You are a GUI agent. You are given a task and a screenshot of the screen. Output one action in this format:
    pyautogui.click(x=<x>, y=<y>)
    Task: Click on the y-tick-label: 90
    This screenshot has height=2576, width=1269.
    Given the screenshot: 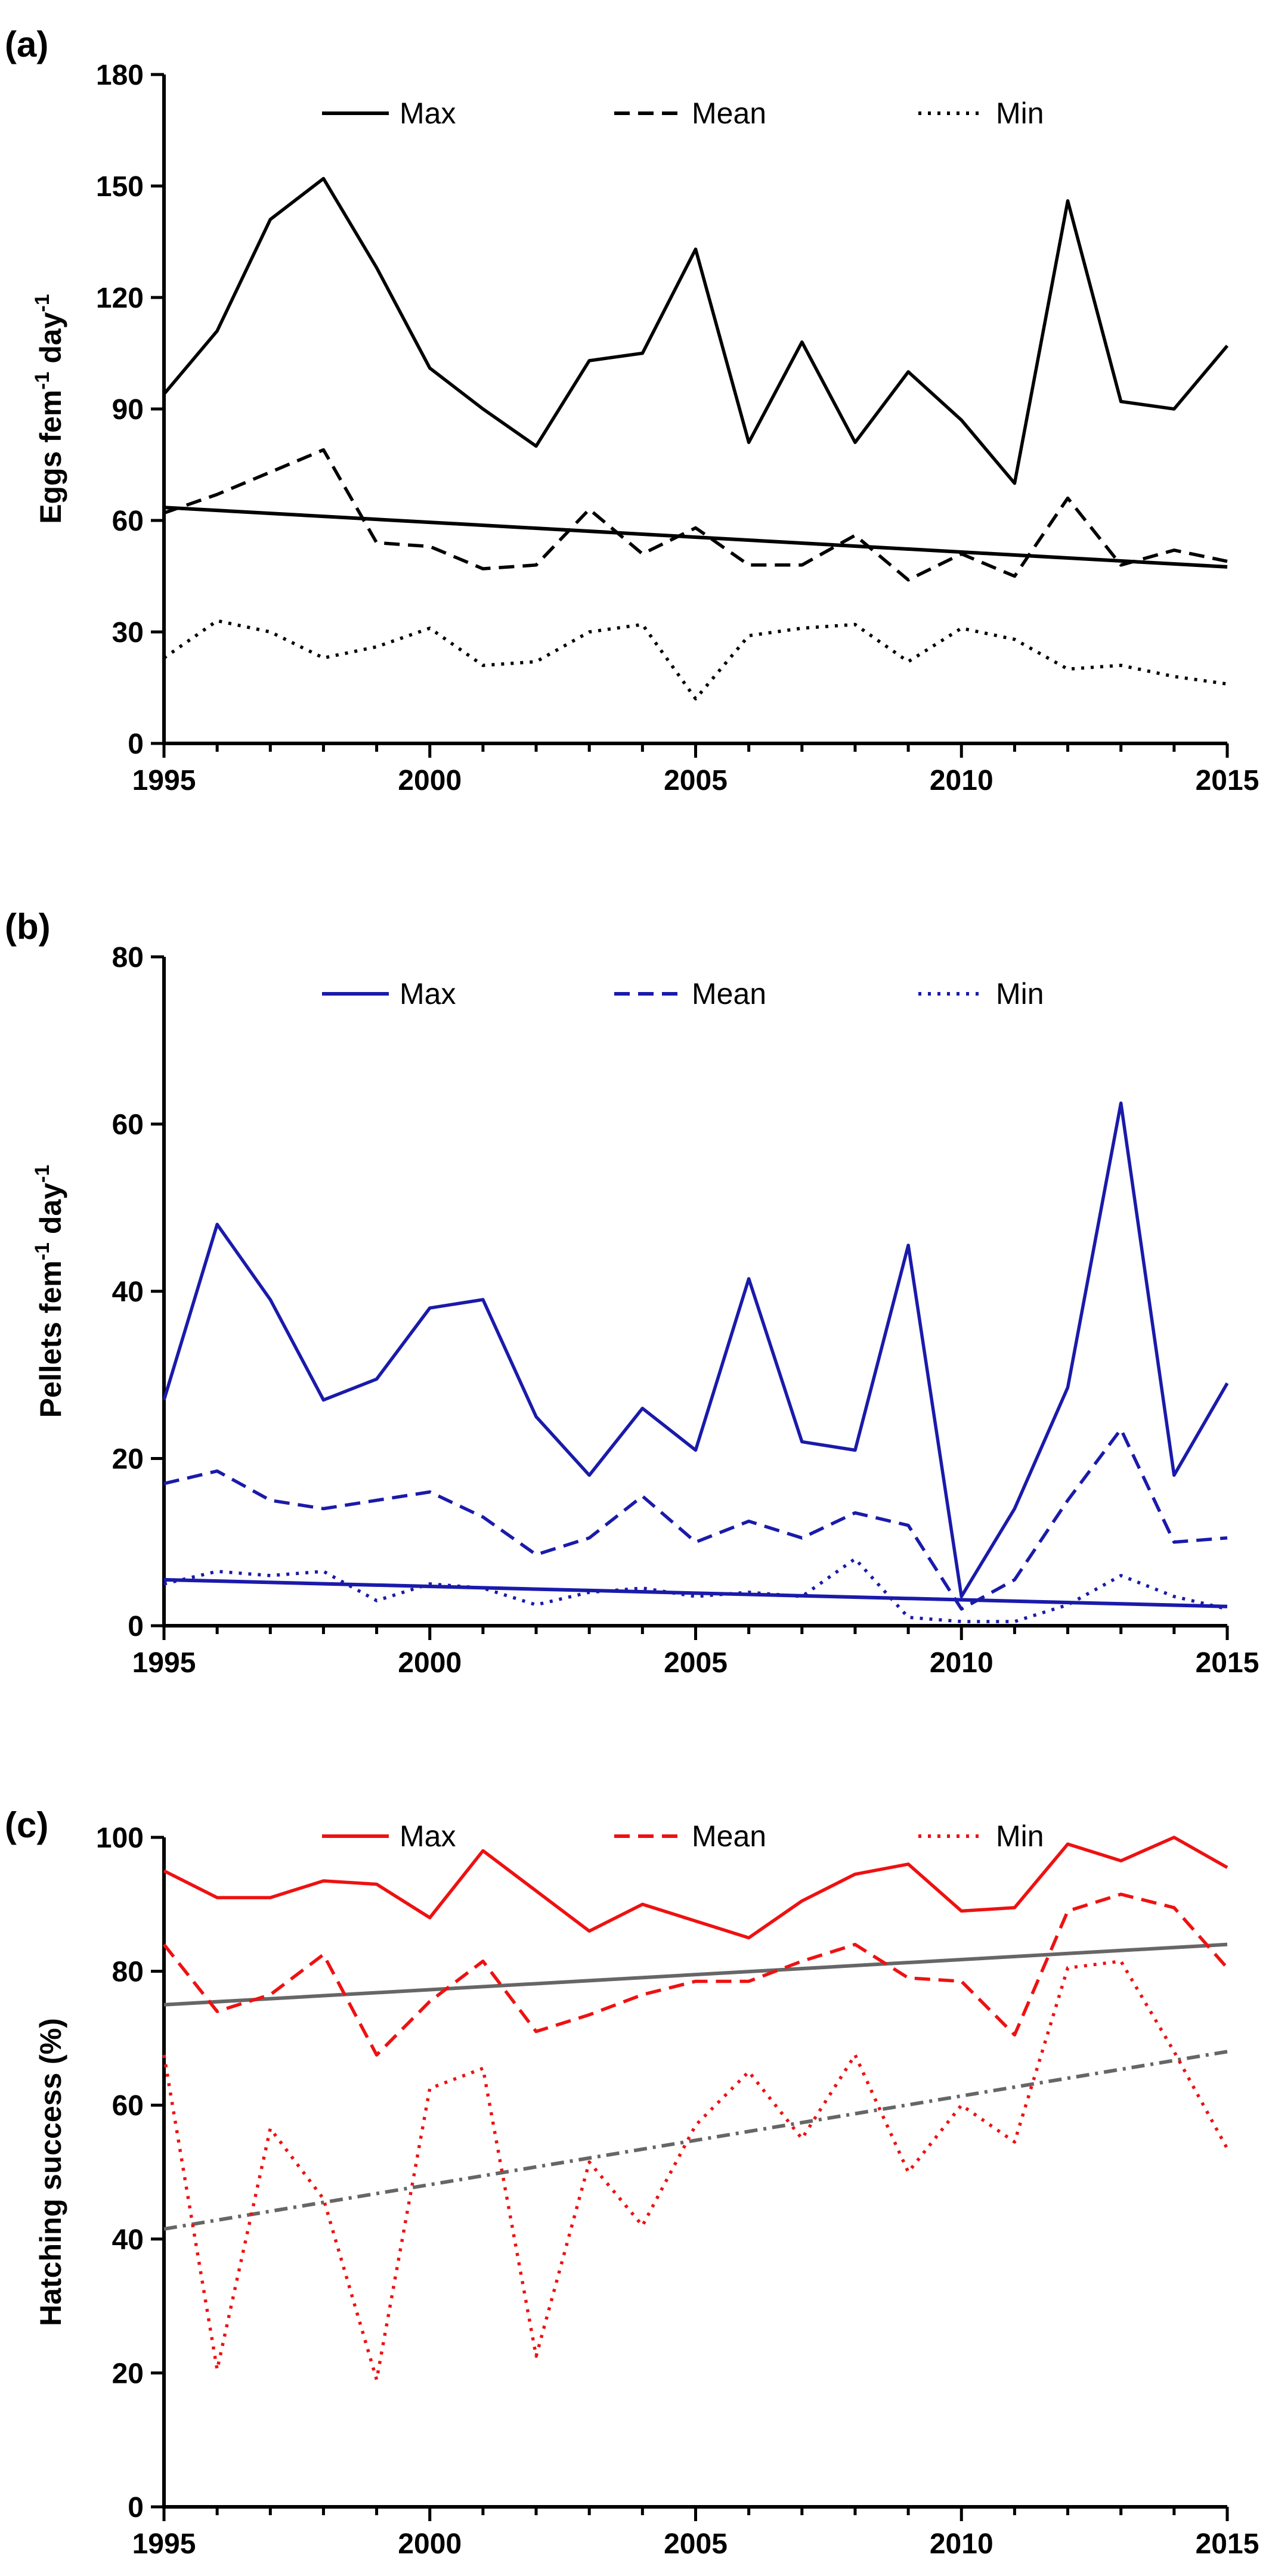 What is the action you would take?
    pyautogui.click(x=128, y=410)
    